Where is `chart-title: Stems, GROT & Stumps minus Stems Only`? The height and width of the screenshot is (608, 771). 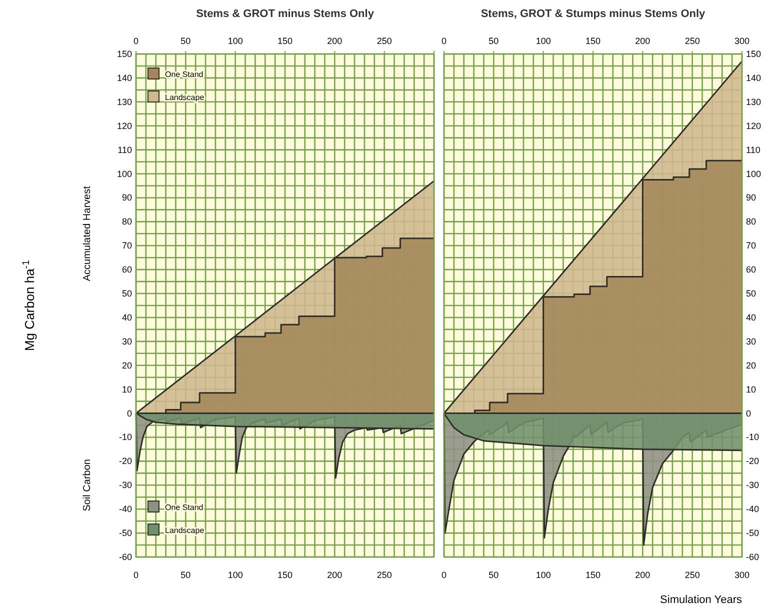
chart-title: Stems, GROT & Stumps minus Stems Only is located at coordinates (593, 14).